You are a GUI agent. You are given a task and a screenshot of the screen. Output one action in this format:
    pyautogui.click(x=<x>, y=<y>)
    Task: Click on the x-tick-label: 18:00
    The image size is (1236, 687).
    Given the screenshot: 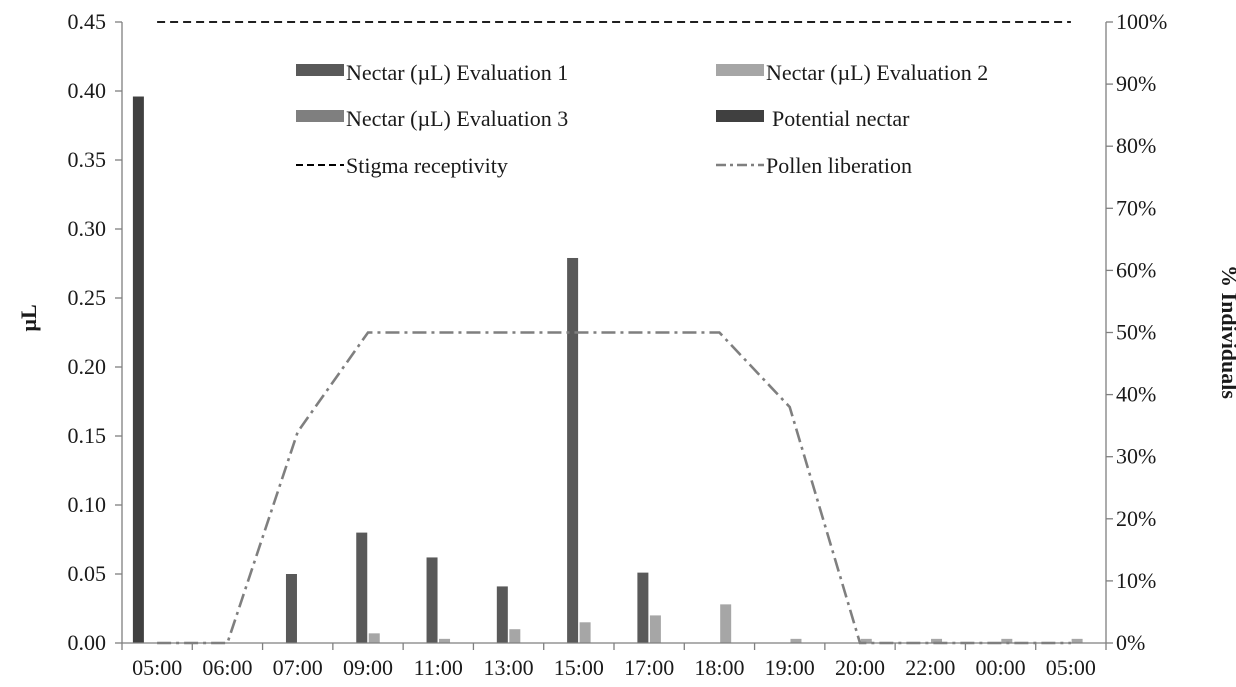 What is the action you would take?
    pyautogui.click(x=719, y=667)
    